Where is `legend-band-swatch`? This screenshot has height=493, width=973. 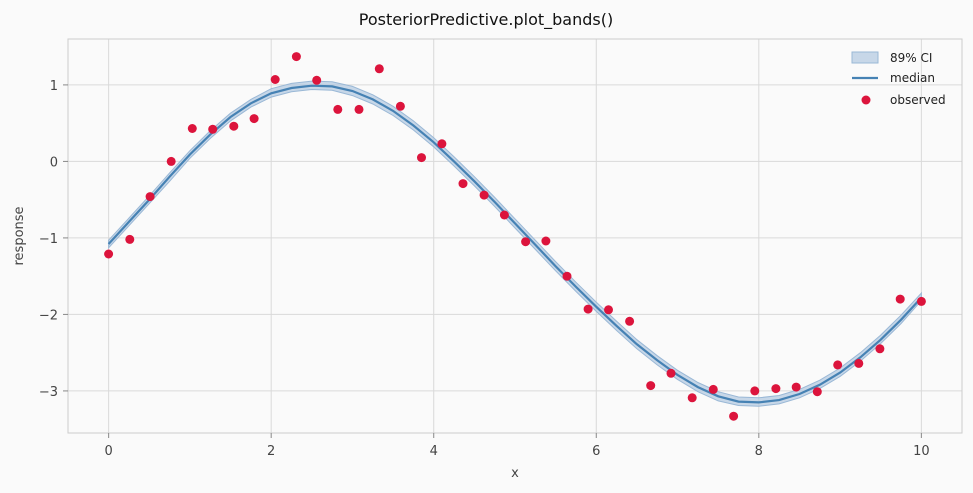 legend-band-swatch is located at coordinates (865, 57).